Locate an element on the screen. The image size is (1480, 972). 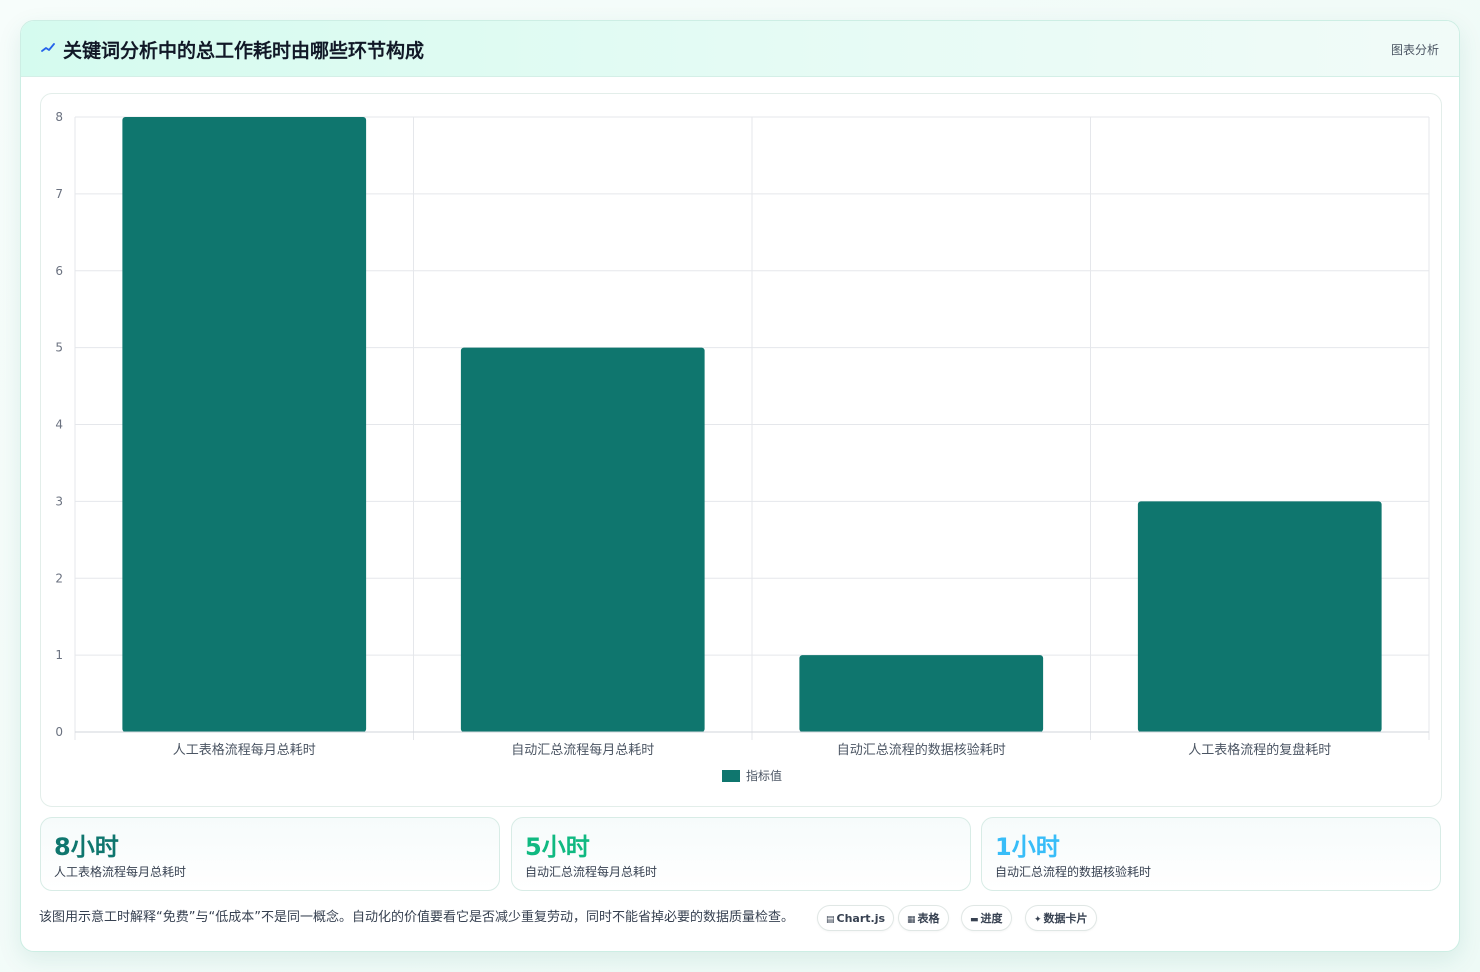
y-tick-label: 0 is located at coordinates (59, 732).